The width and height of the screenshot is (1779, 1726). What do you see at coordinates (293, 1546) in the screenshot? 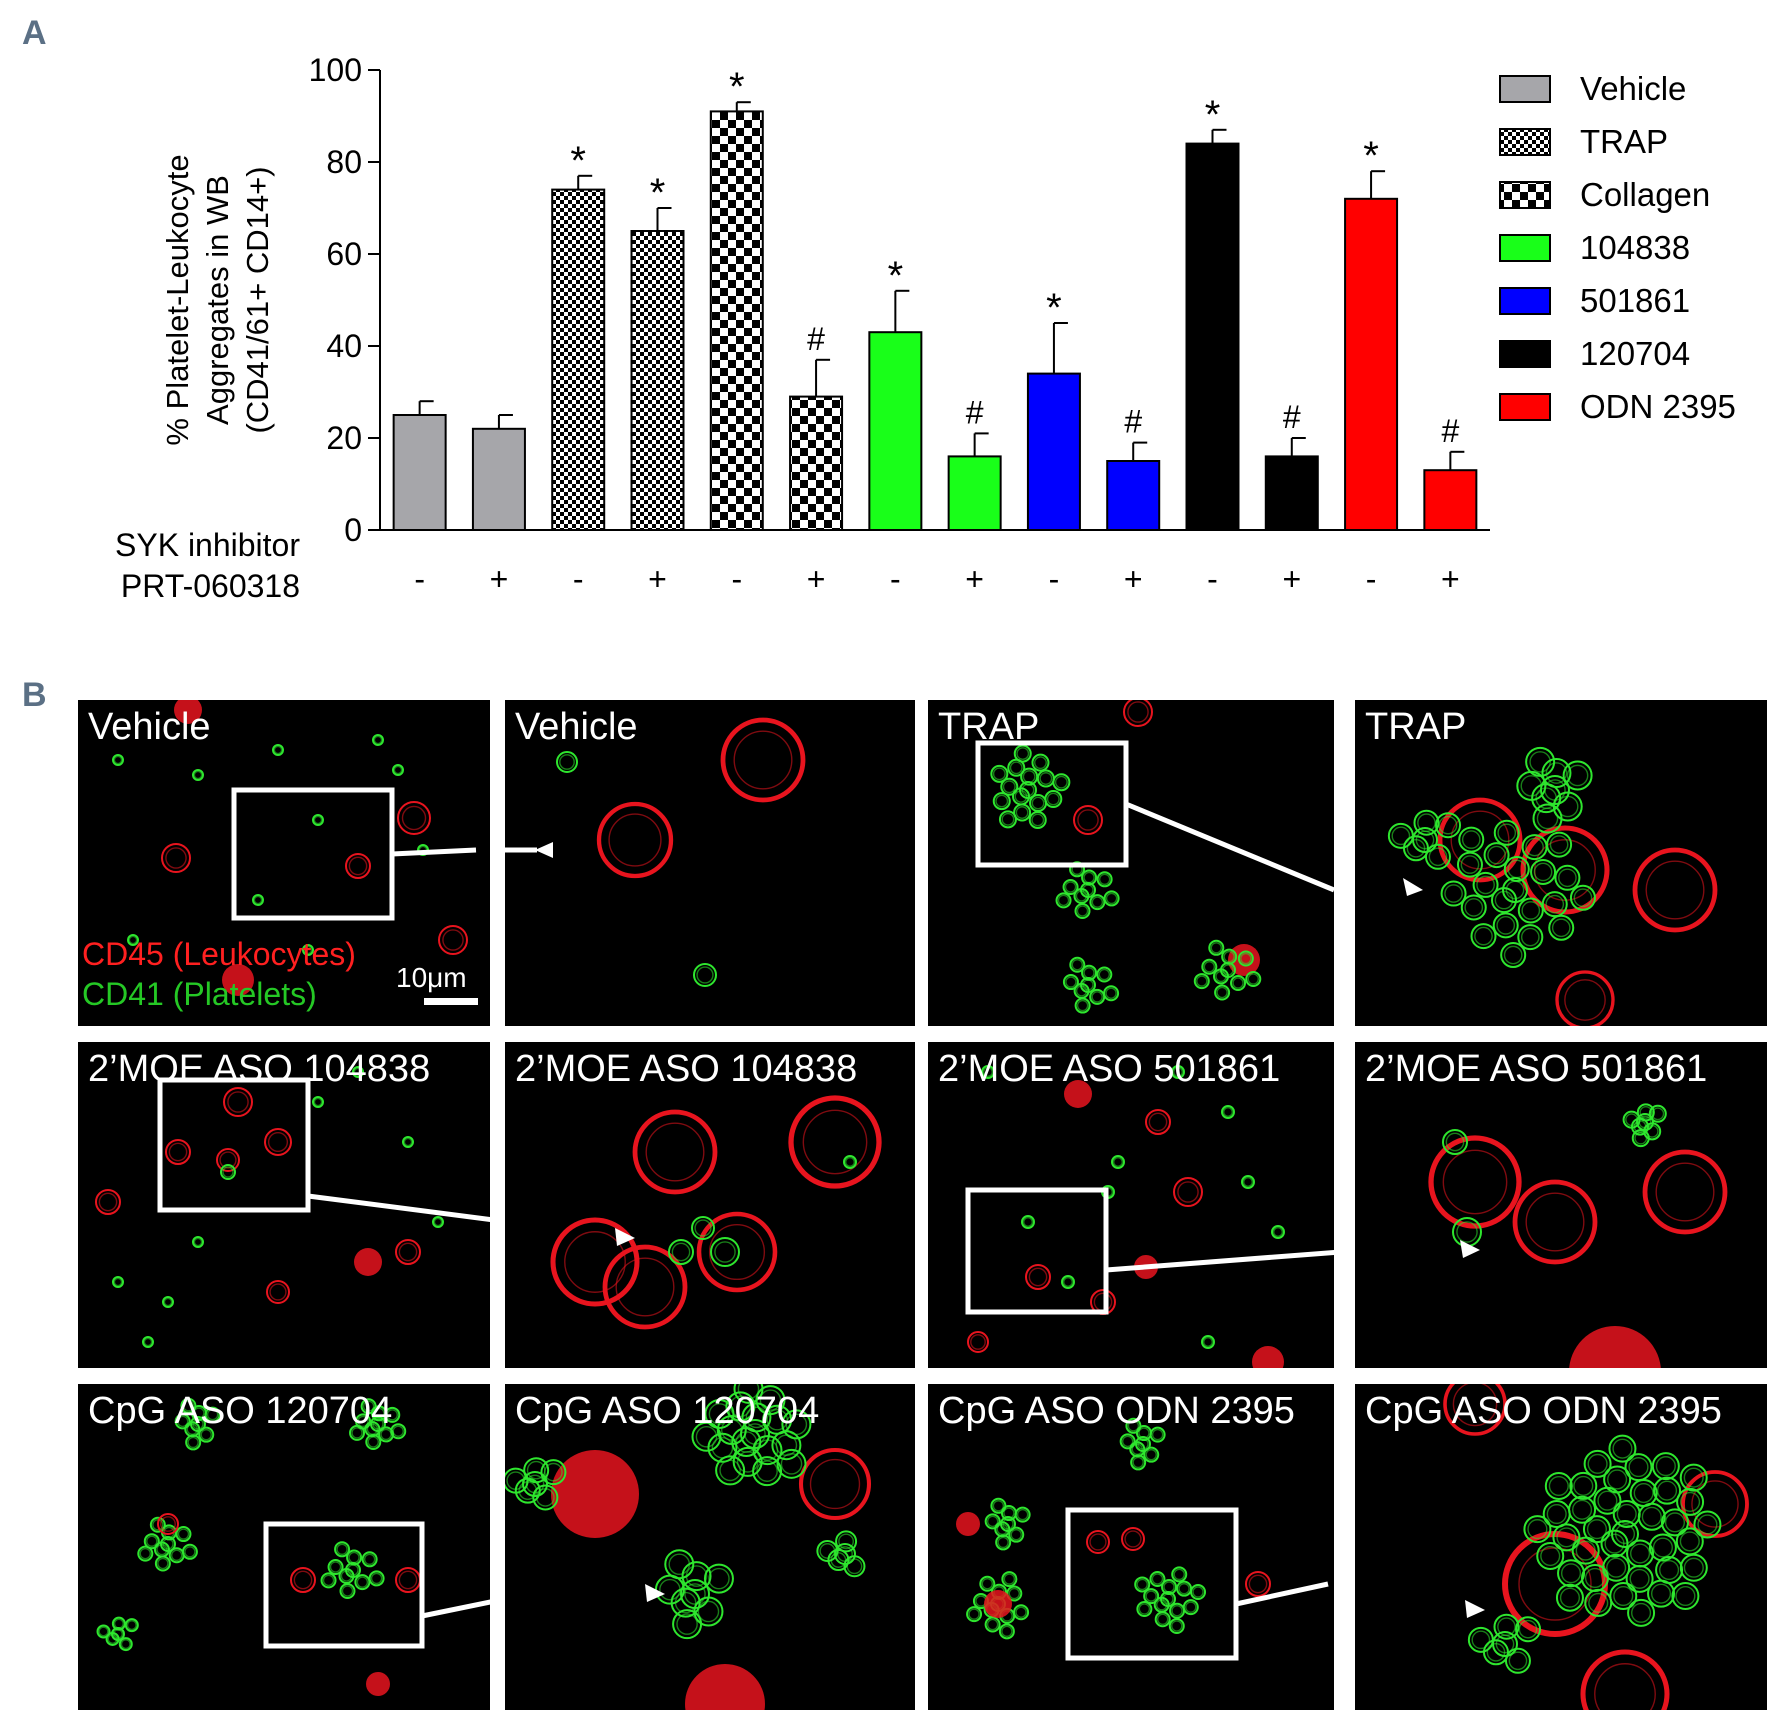
I see `micrograph-image` at bounding box center [293, 1546].